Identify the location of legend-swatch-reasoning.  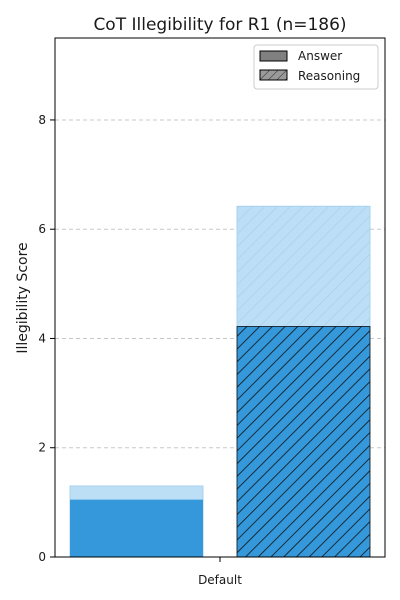
(273, 75).